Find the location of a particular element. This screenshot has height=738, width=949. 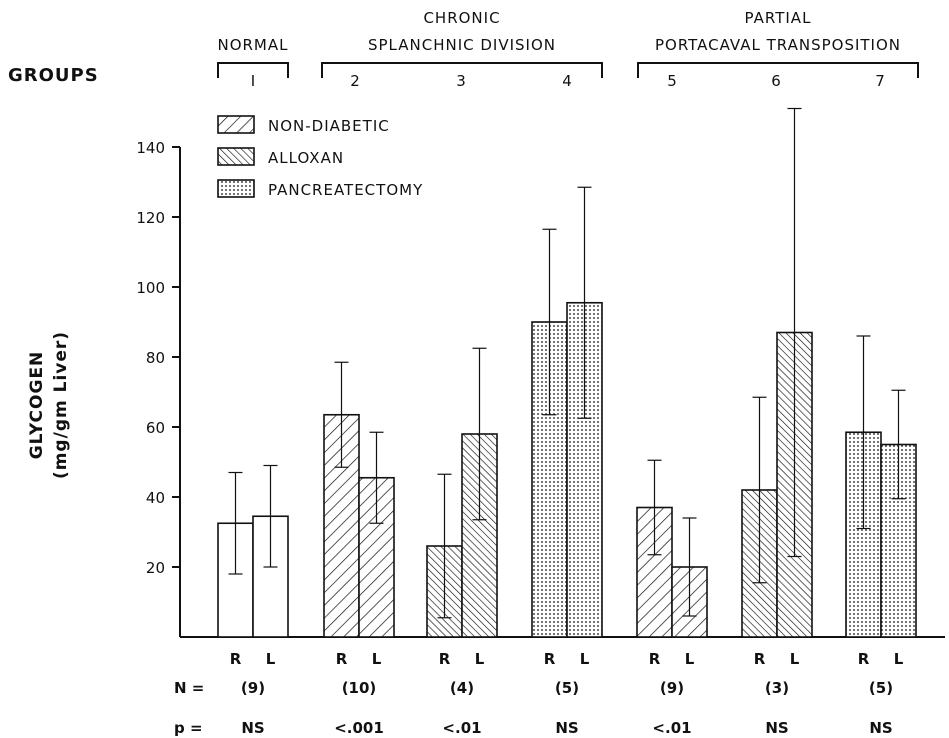

group-number: 5 is located at coordinates (672, 81).